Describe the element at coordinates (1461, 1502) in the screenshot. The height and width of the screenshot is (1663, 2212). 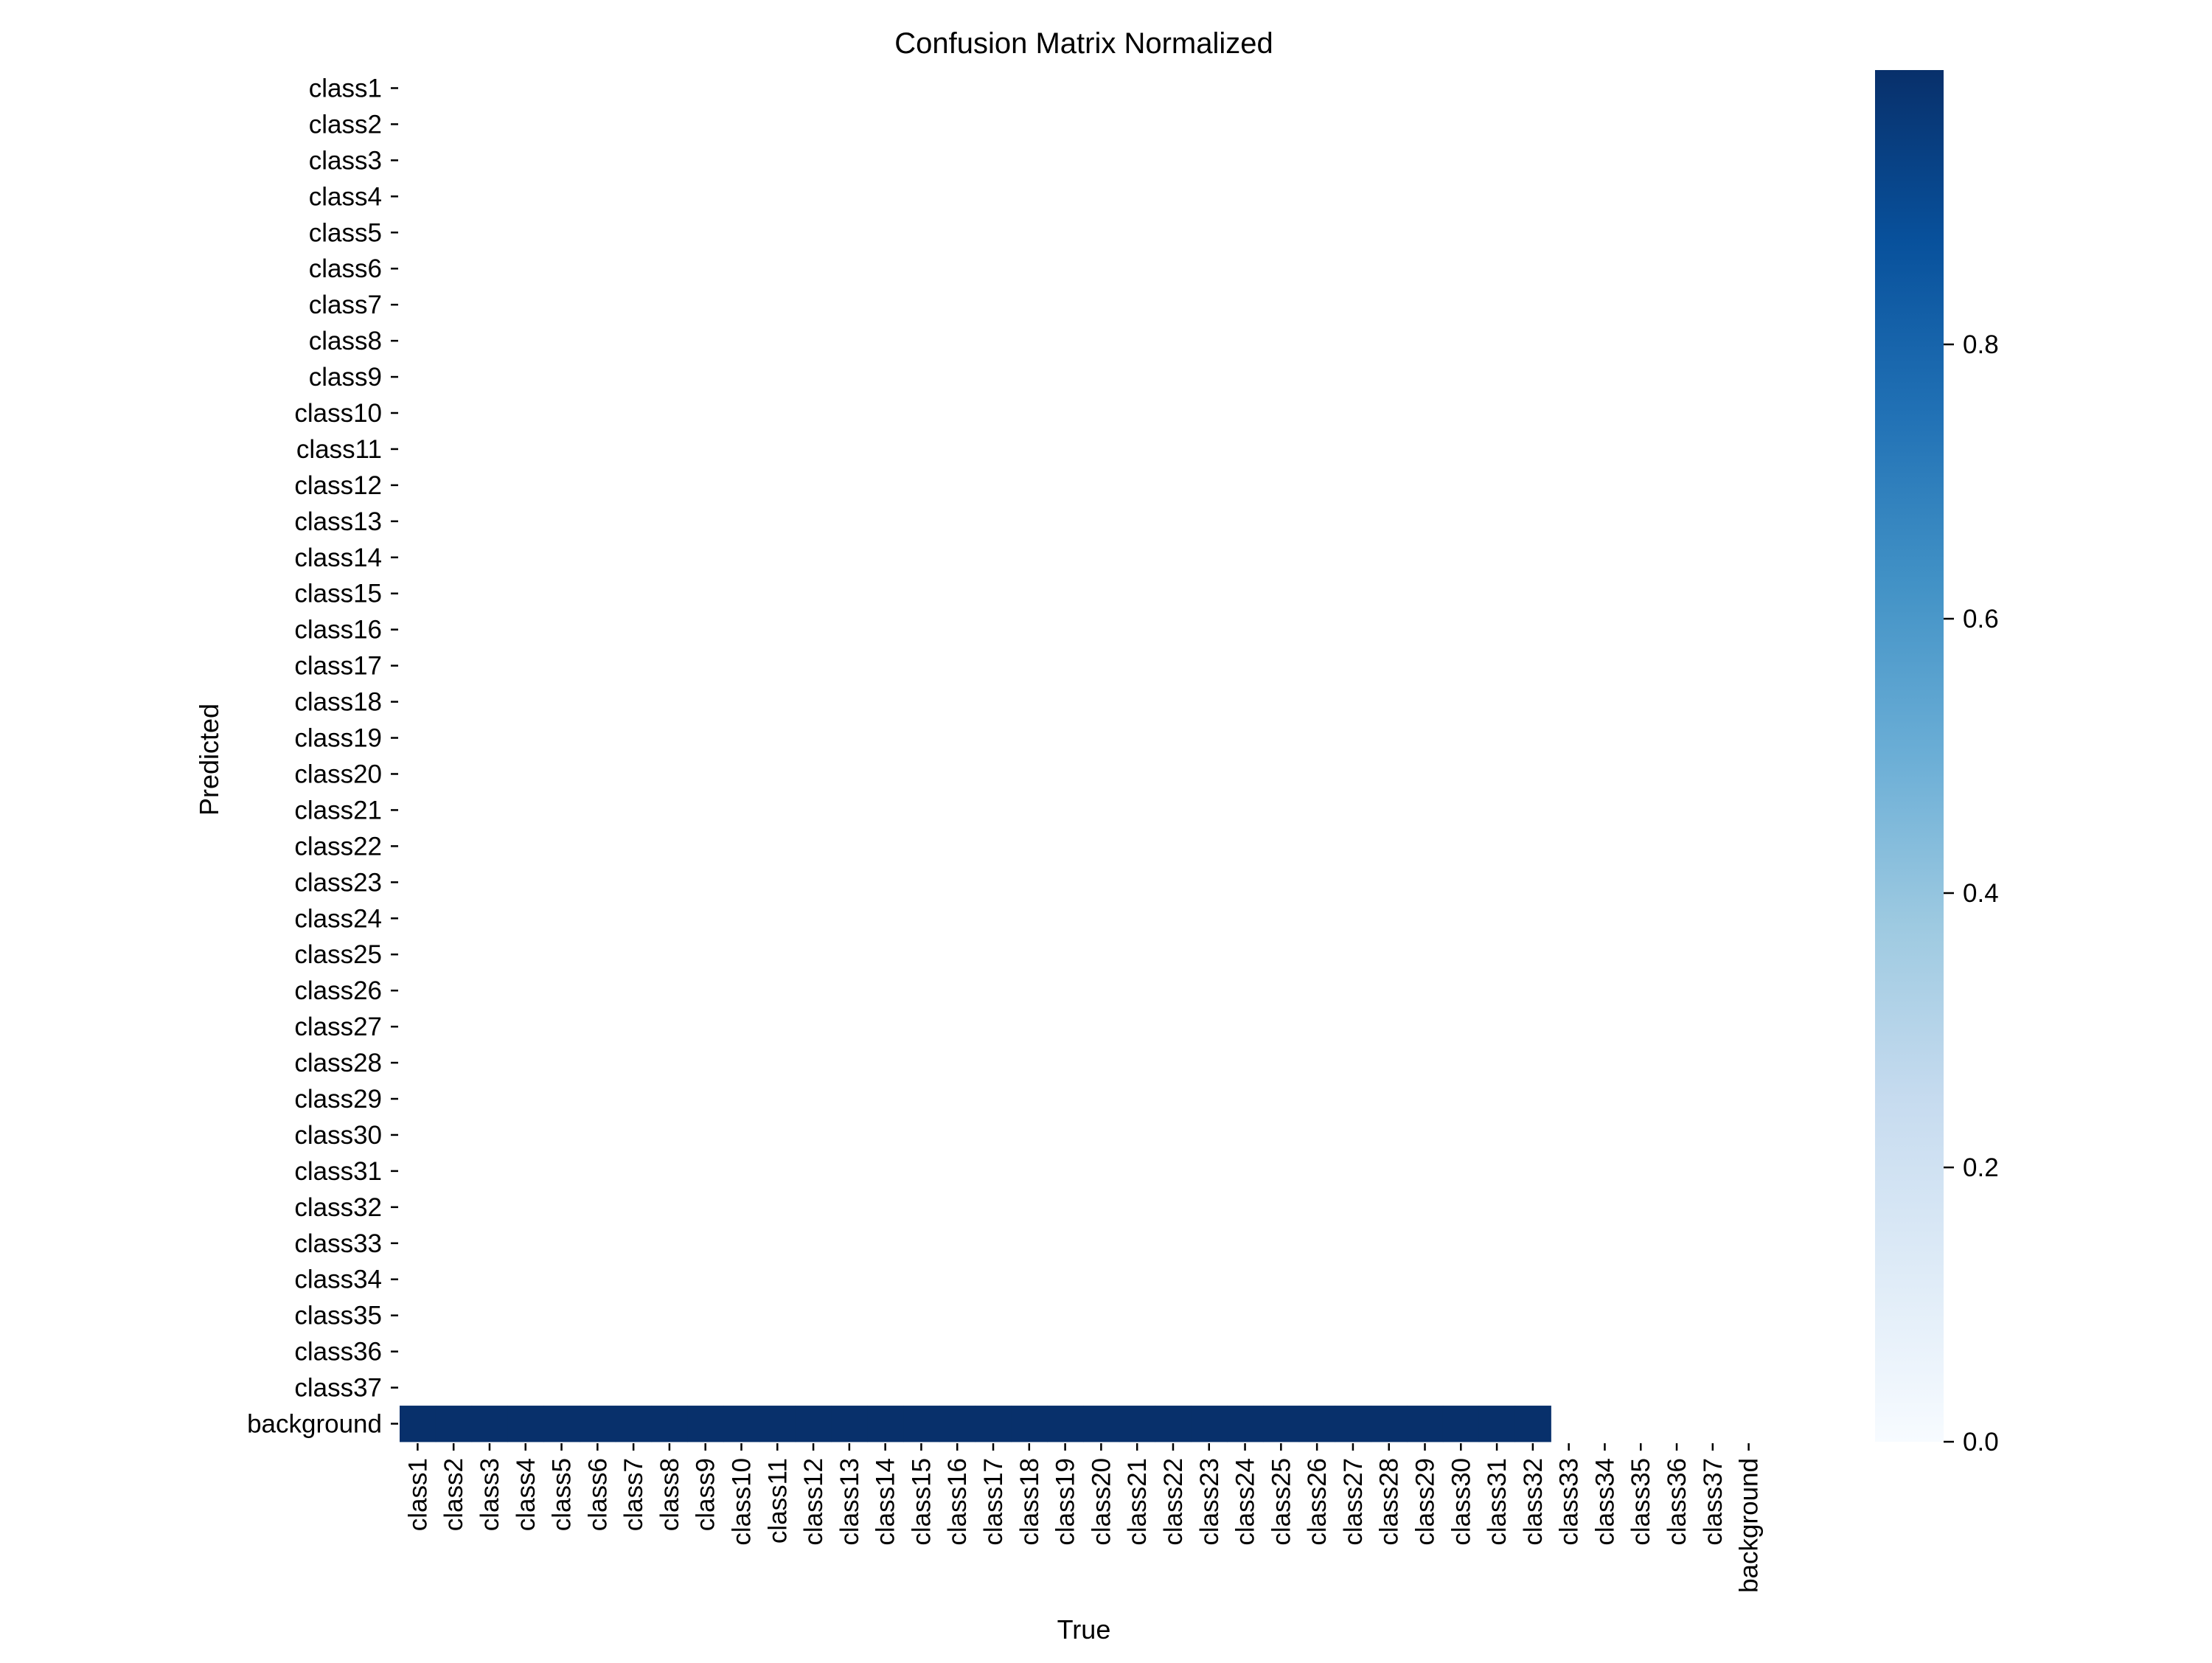
I see `x-tick-label: class30` at that location.